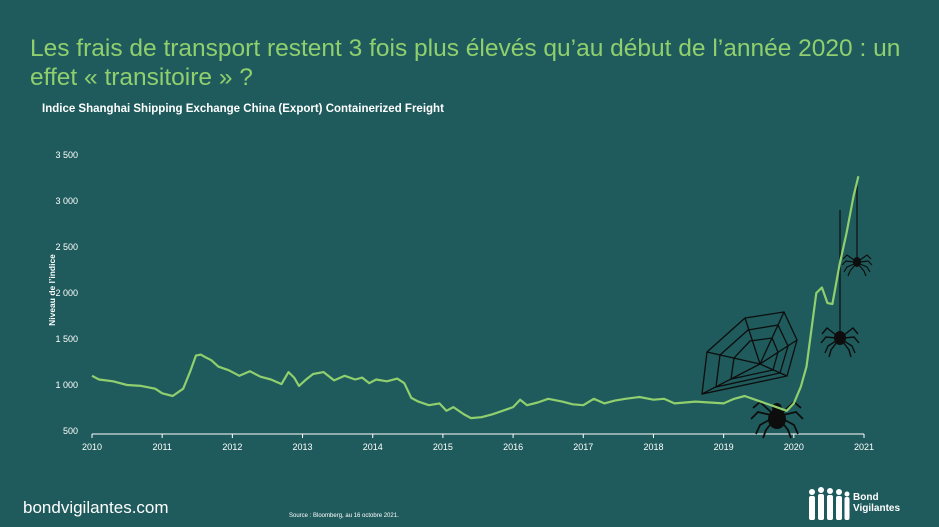 Image resolution: width=939 pixels, height=527 pixels. Describe the element at coordinates (92, 447) in the screenshot. I see `x-tick-label: 2010` at that location.